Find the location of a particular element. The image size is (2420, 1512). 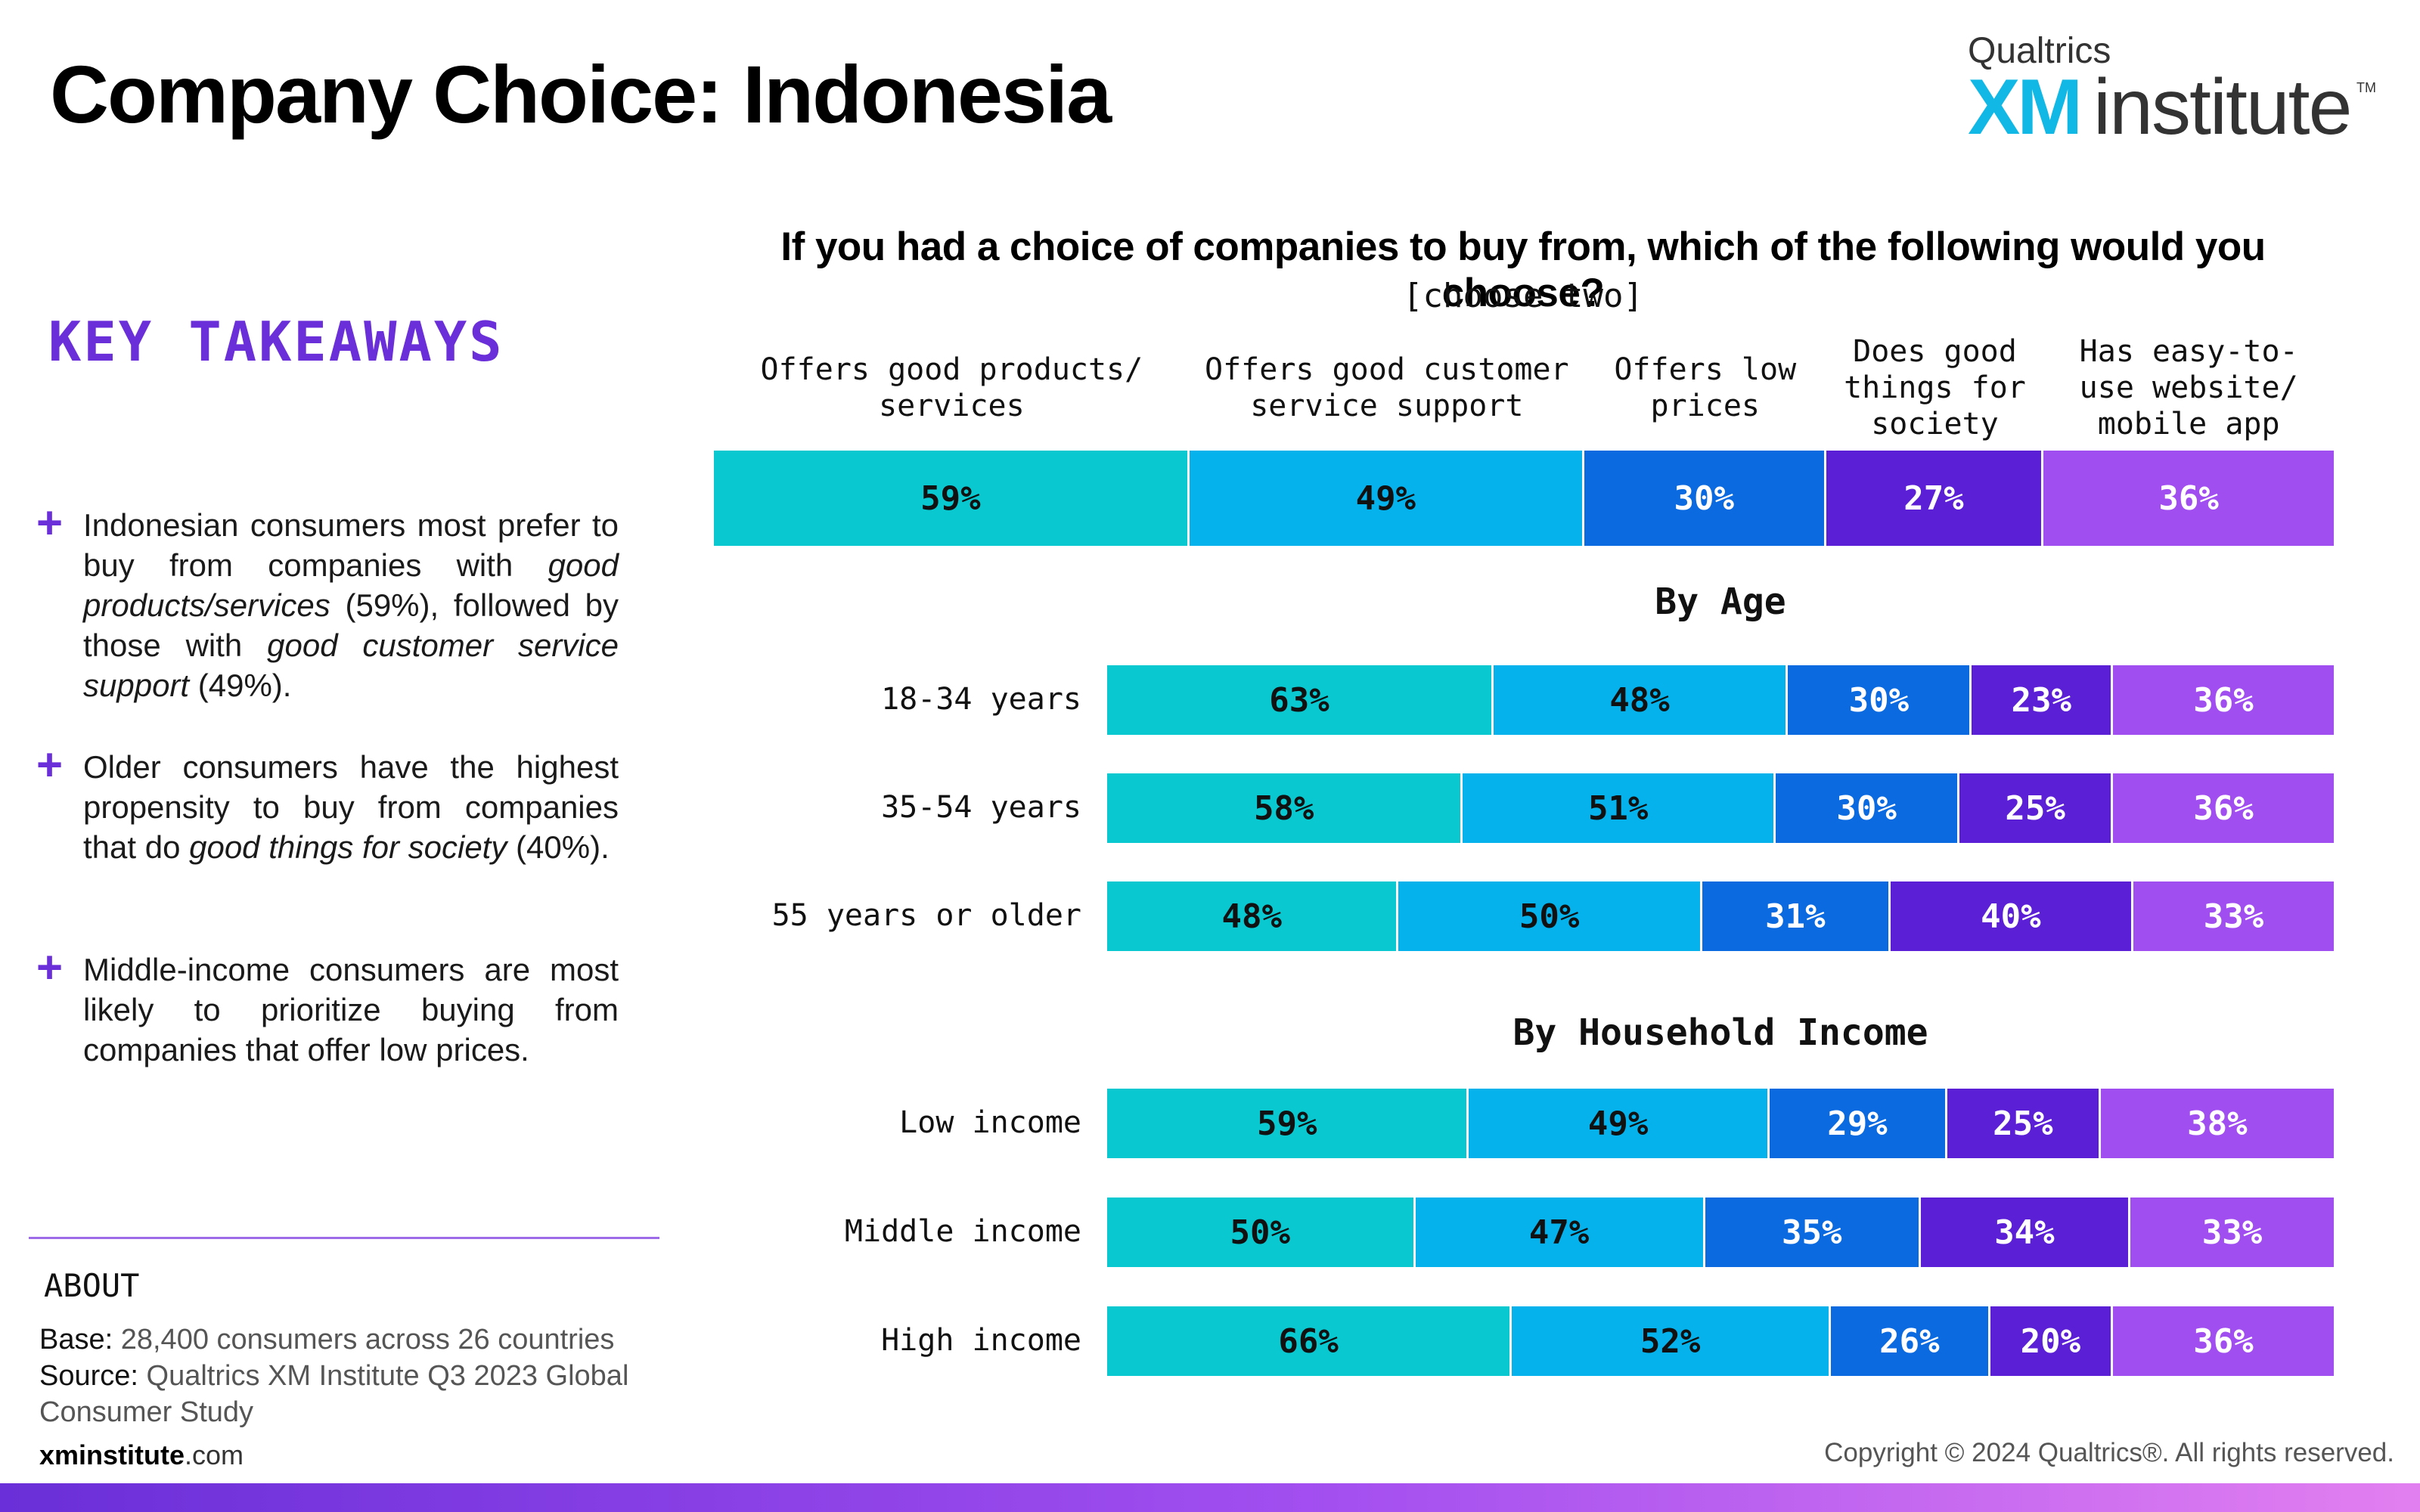

bar-segment: 23% is located at coordinates (2042, 700).